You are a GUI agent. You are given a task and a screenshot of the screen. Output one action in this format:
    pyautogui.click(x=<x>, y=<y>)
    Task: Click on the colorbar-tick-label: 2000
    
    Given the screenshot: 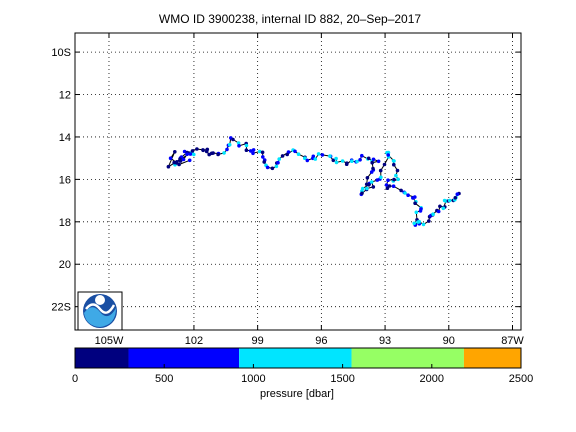 What is the action you would take?
    pyautogui.click(x=432, y=379)
    